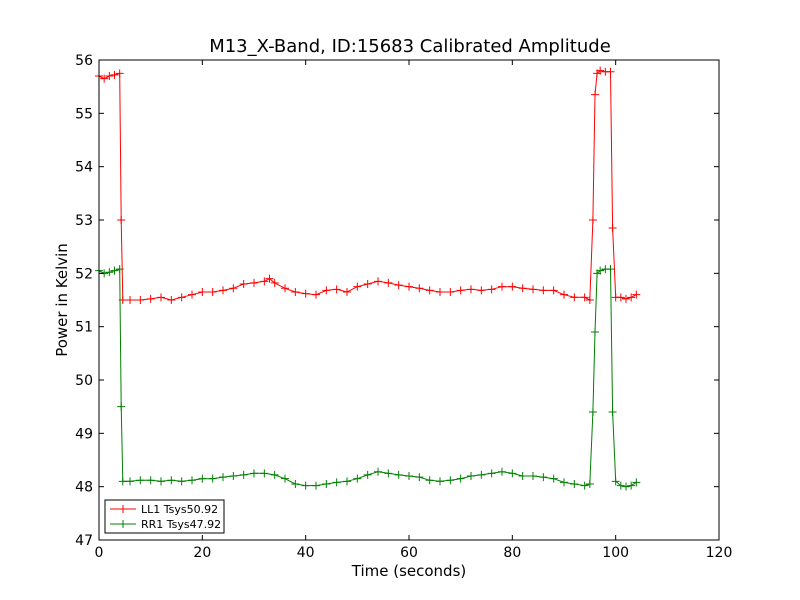 The height and width of the screenshot is (600, 800). Describe the element at coordinates (615, 553) in the screenshot. I see `x-tick-label: 100` at that location.